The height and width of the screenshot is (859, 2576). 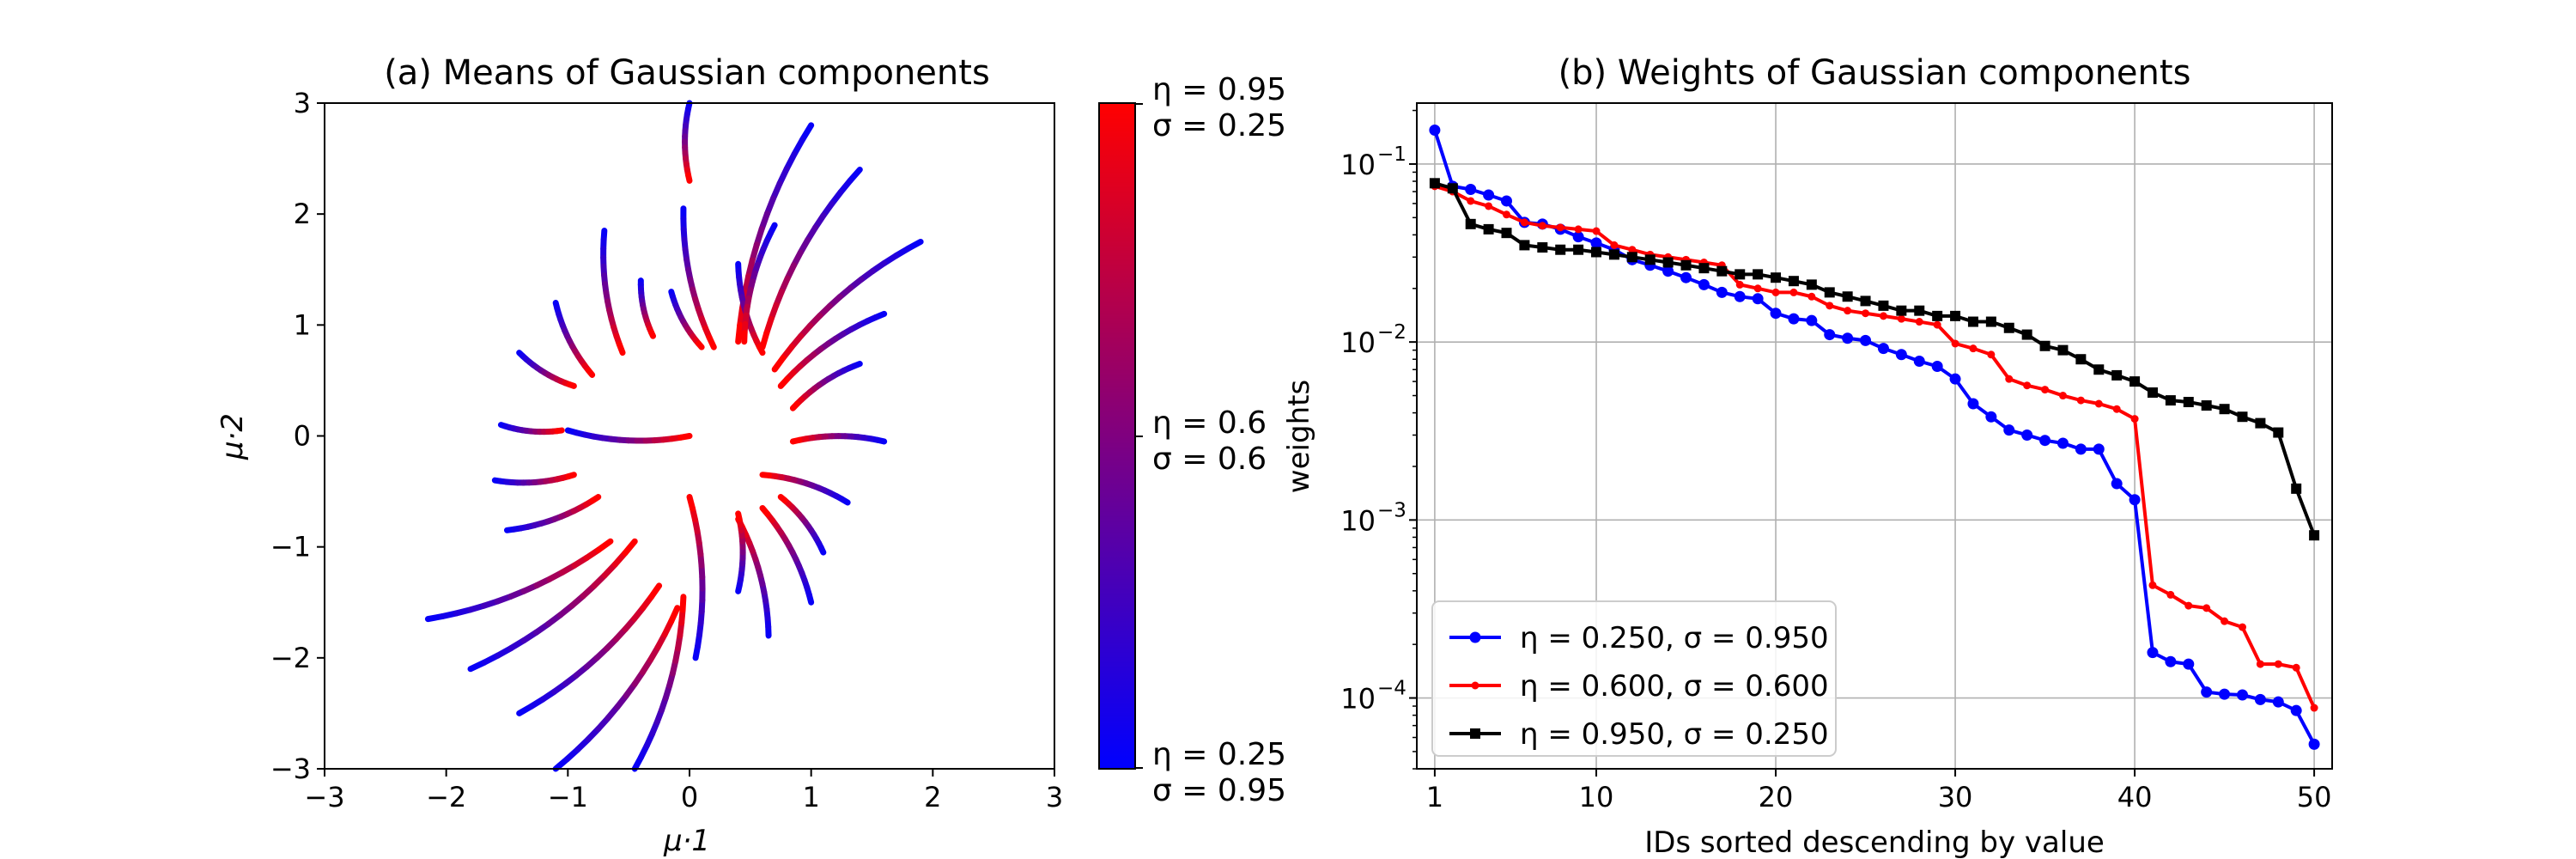 What do you see at coordinates (1675, 638) in the screenshot?
I see `legend-label: η = 0.250, σ = 0.950` at bounding box center [1675, 638].